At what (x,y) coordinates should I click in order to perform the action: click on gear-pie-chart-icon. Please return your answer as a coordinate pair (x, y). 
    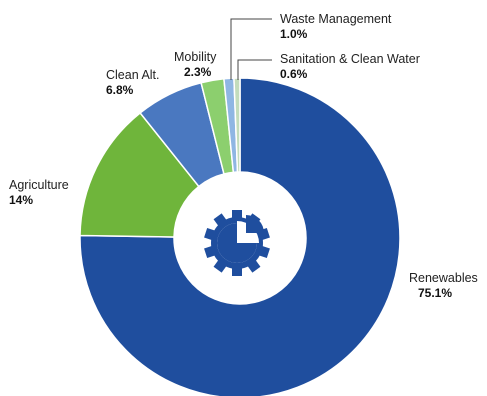
    Looking at the image, I should click on (237, 243).